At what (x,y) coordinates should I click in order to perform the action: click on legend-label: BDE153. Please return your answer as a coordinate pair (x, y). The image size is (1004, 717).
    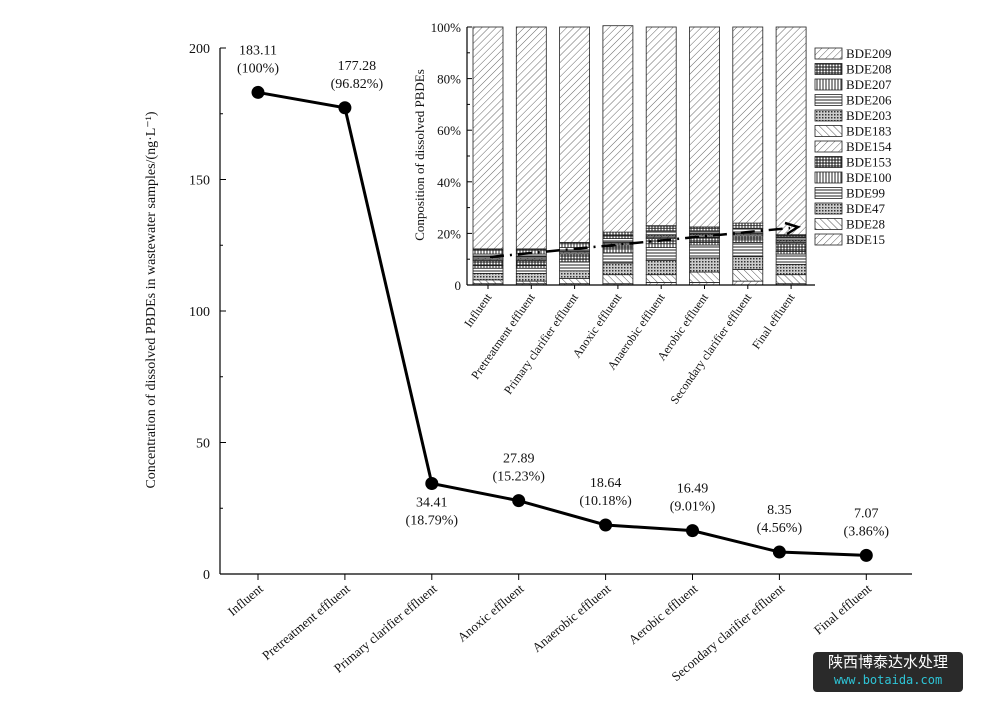
    Looking at the image, I should click on (869, 162).